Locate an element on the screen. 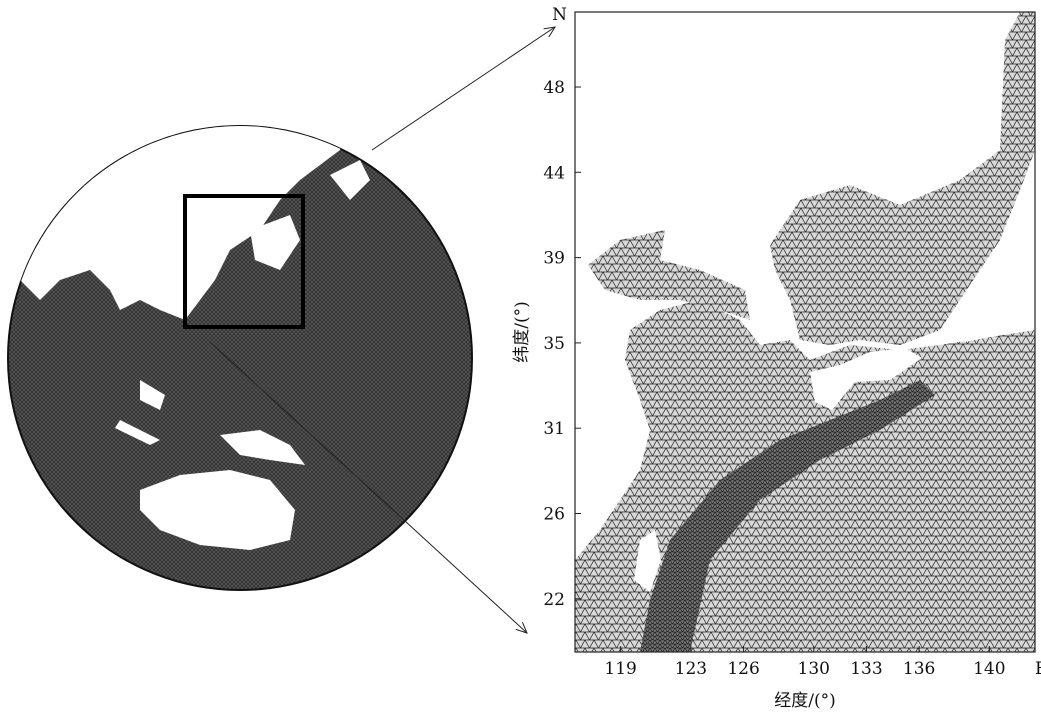 This screenshot has height=717, width=1041. y-tick-label: 44 is located at coordinates (554, 173).